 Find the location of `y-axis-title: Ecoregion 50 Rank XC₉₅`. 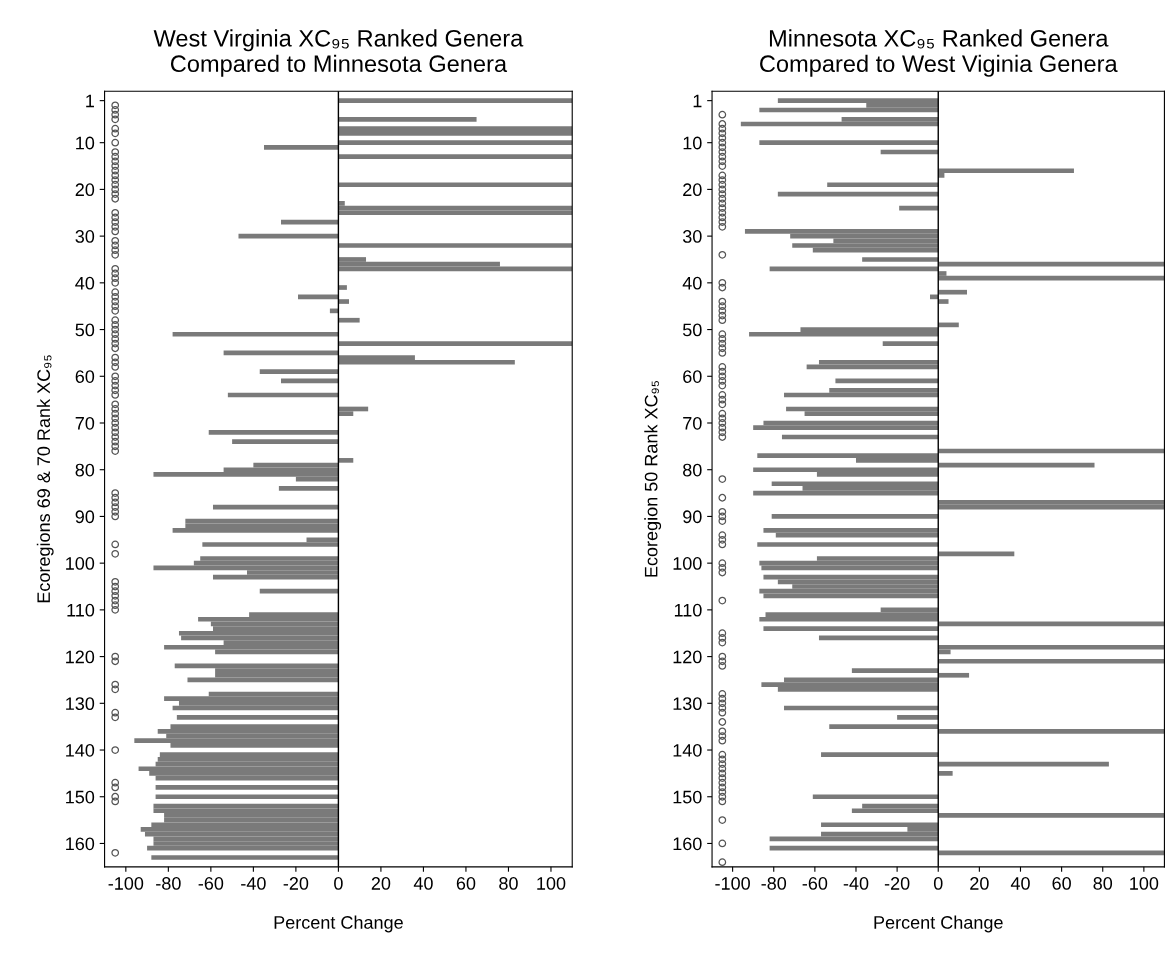

y-axis-title: Ecoregion 50 Rank XC₉₅ is located at coordinates (653, 478).